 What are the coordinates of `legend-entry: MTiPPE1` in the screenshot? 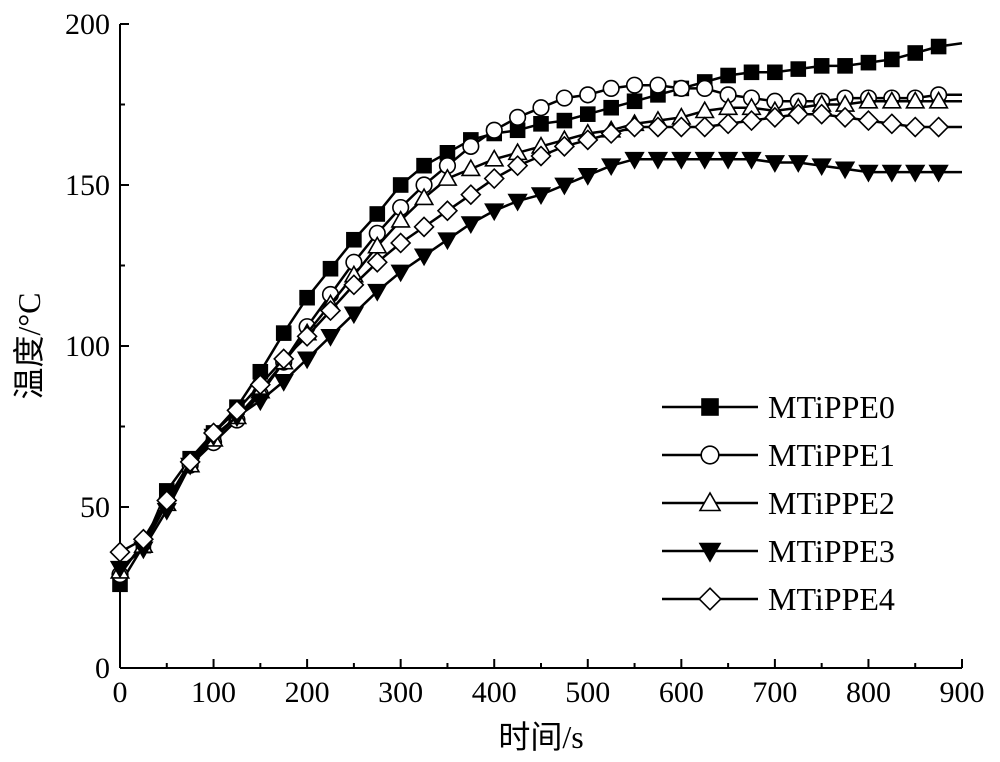 It's located at (778, 455).